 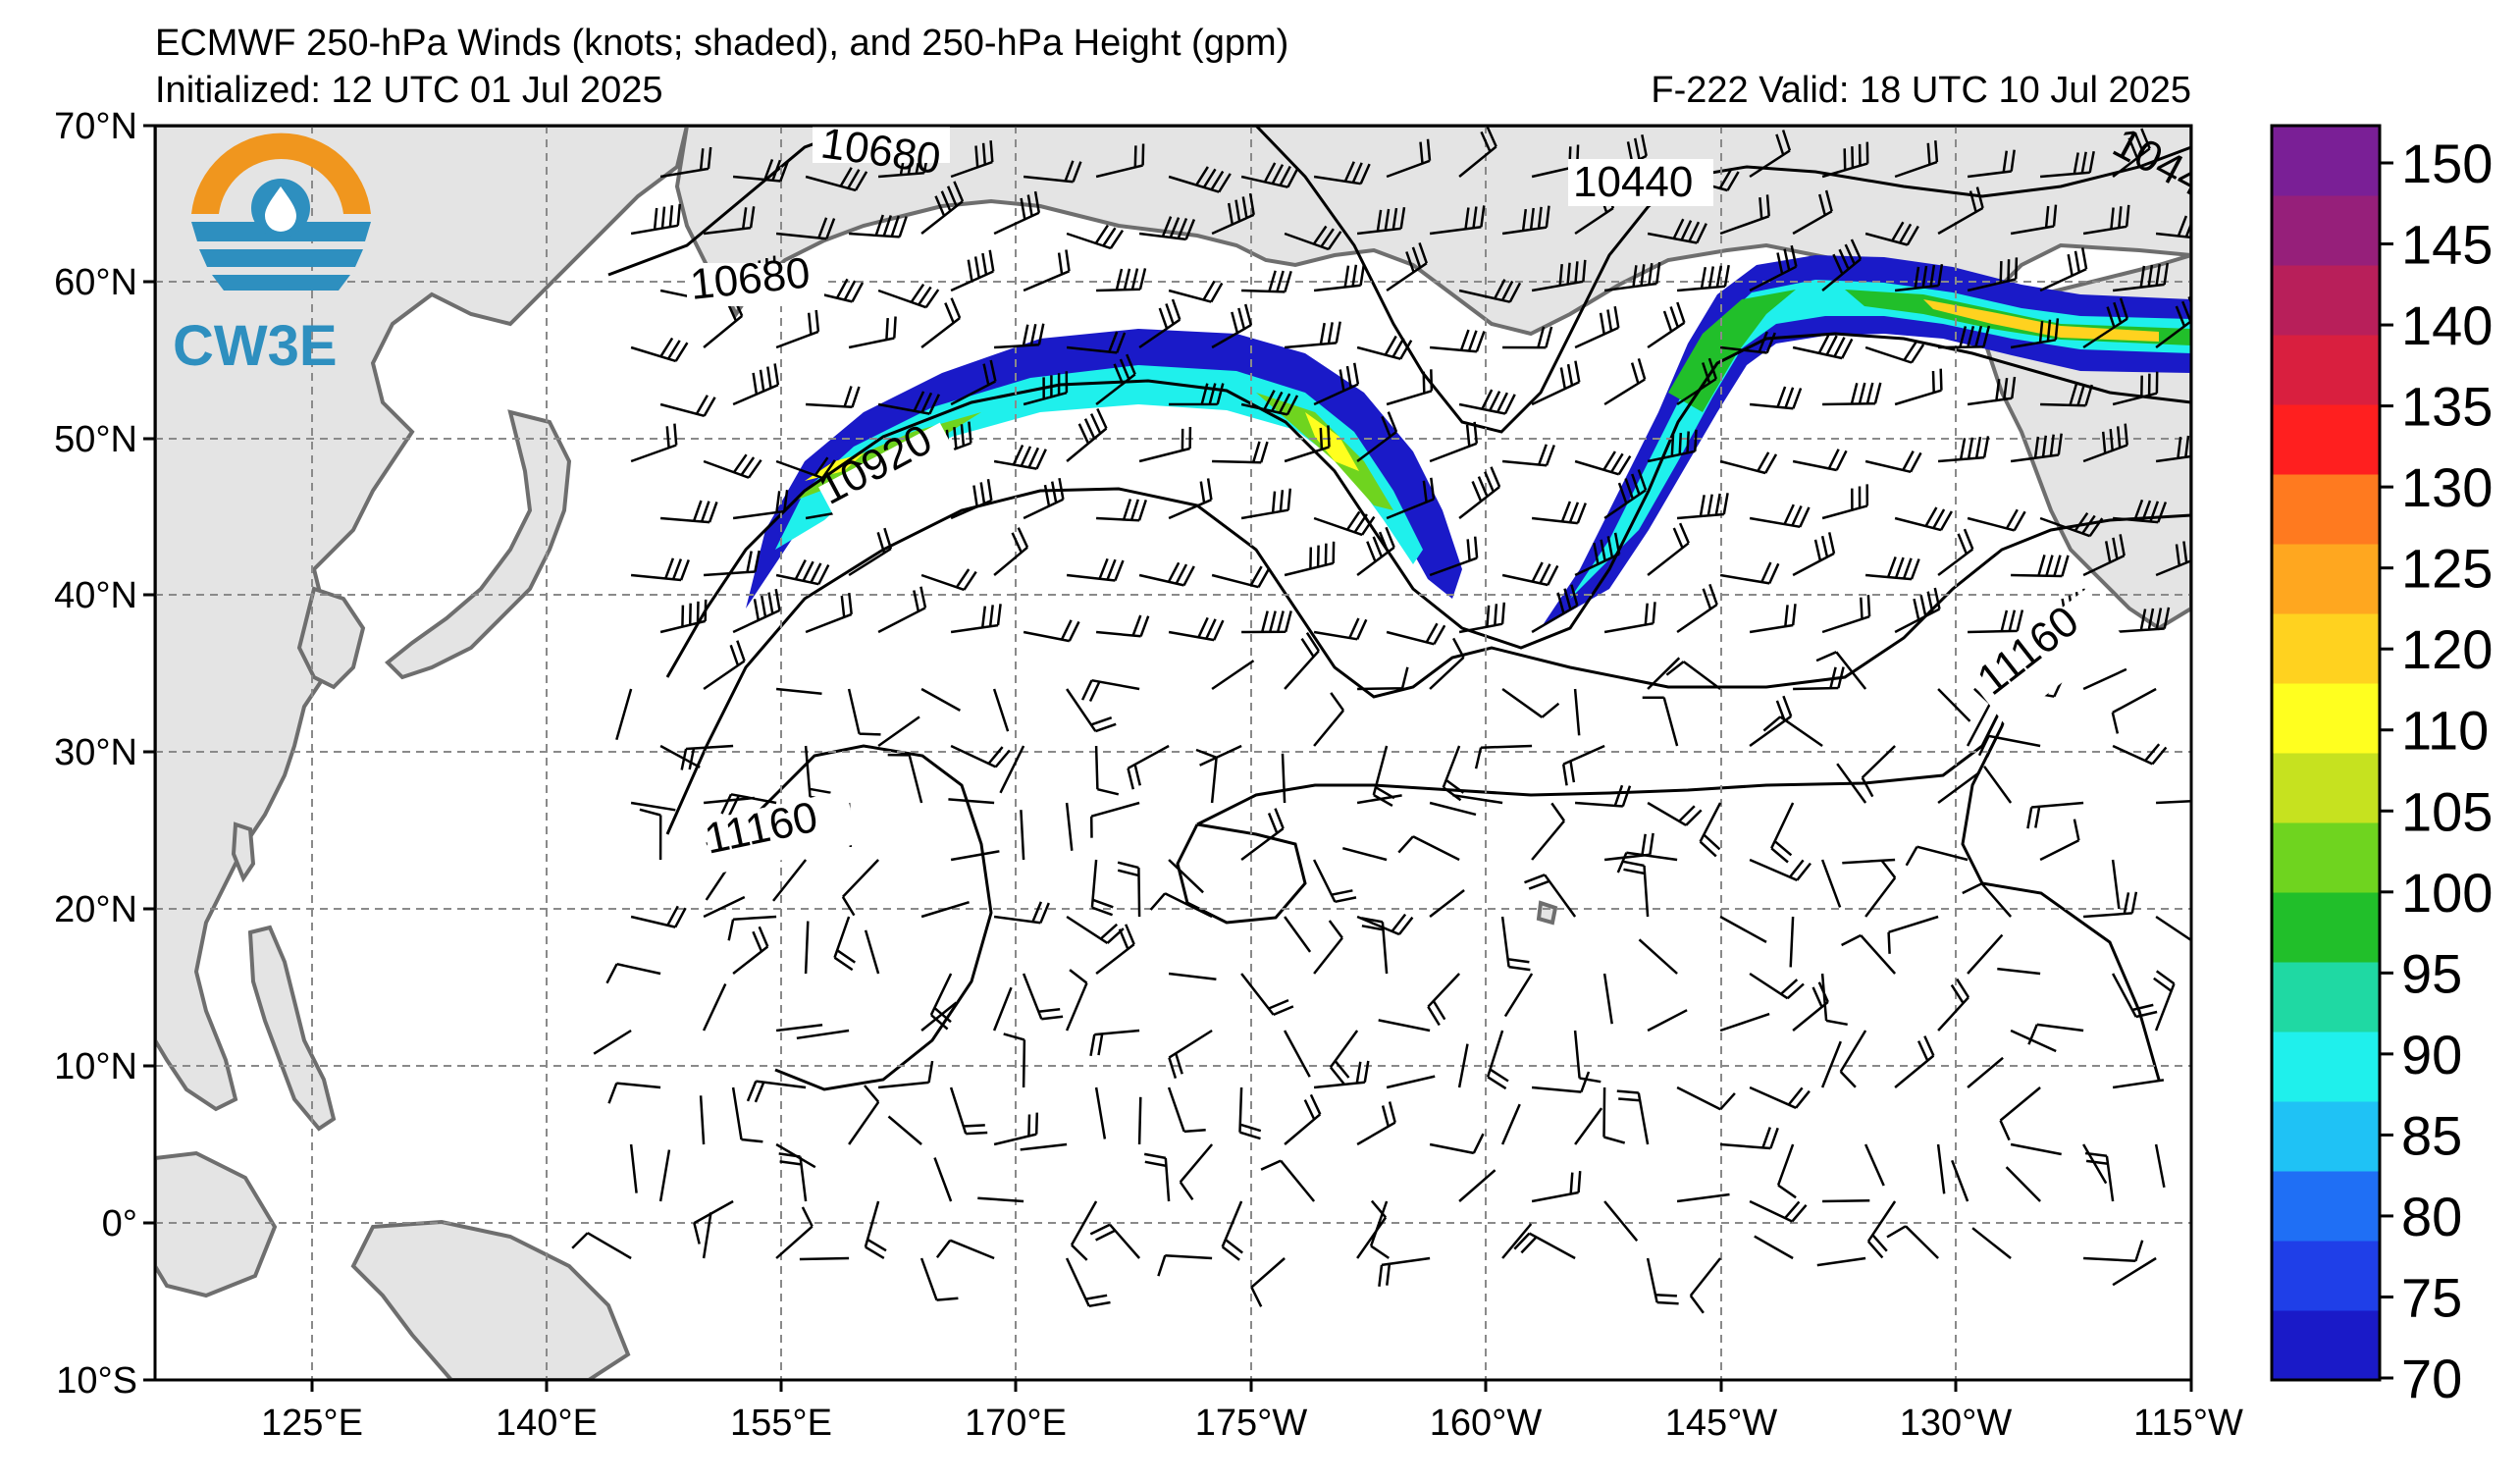 I want to click on colorbar-label: 120, so click(x=2447, y=649).